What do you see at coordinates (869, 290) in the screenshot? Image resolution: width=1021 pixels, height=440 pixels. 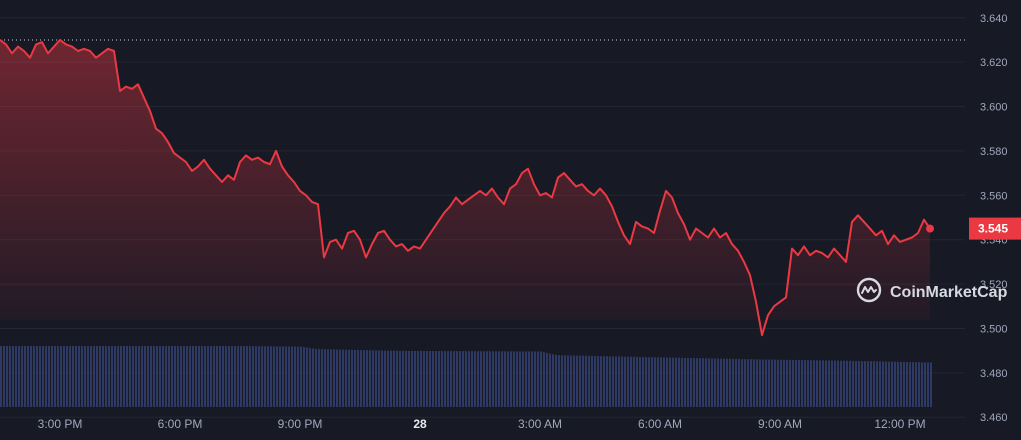 I see `coinmarketcap-logo-wave` at bounding box center [869, 290].